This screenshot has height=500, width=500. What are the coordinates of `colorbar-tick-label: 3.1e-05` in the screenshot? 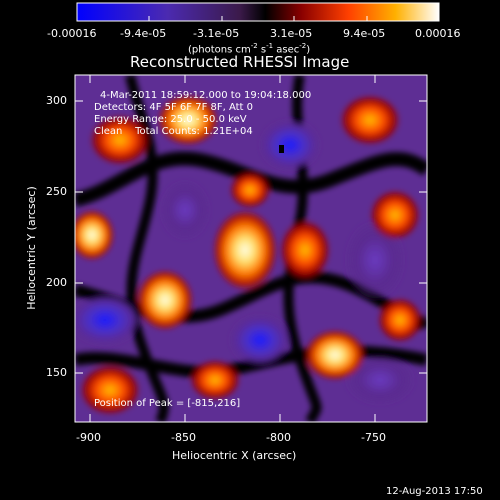 It's located at (291, 33).